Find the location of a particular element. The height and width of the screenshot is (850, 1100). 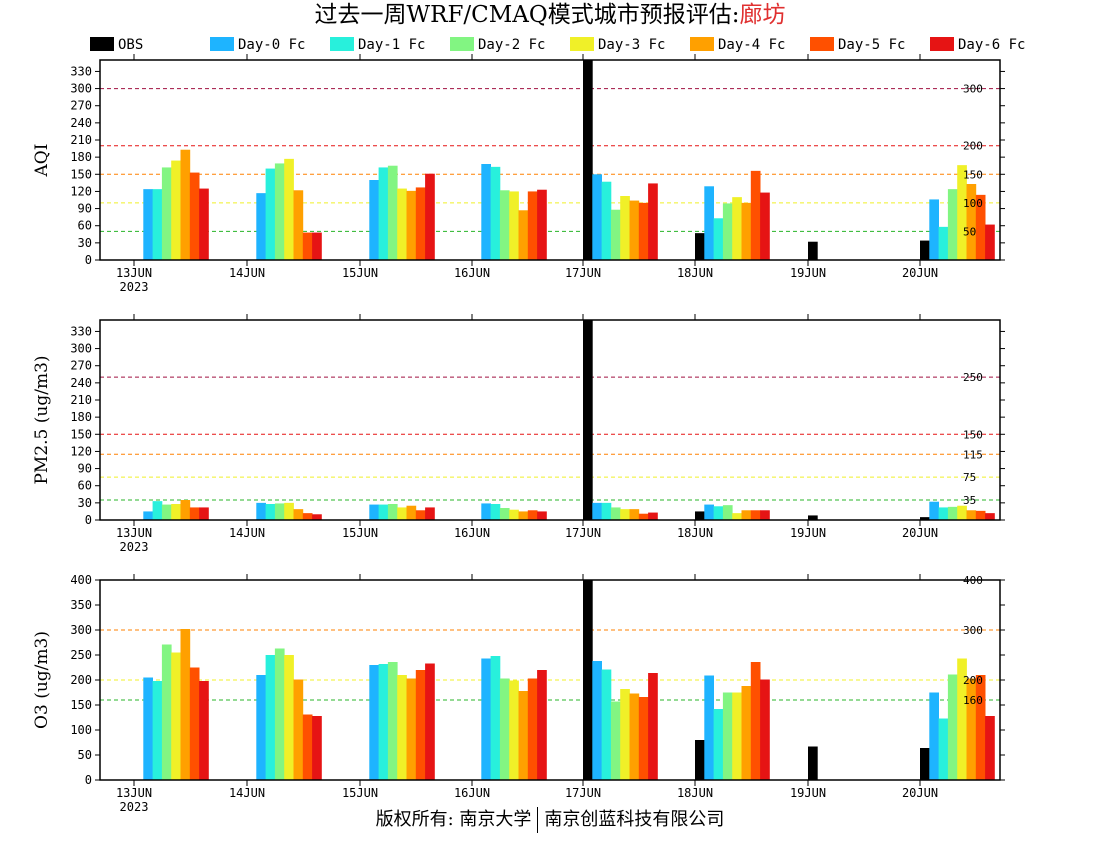

panel2-xtick-label-0: 13JUN is located at coordinates (134, 793).